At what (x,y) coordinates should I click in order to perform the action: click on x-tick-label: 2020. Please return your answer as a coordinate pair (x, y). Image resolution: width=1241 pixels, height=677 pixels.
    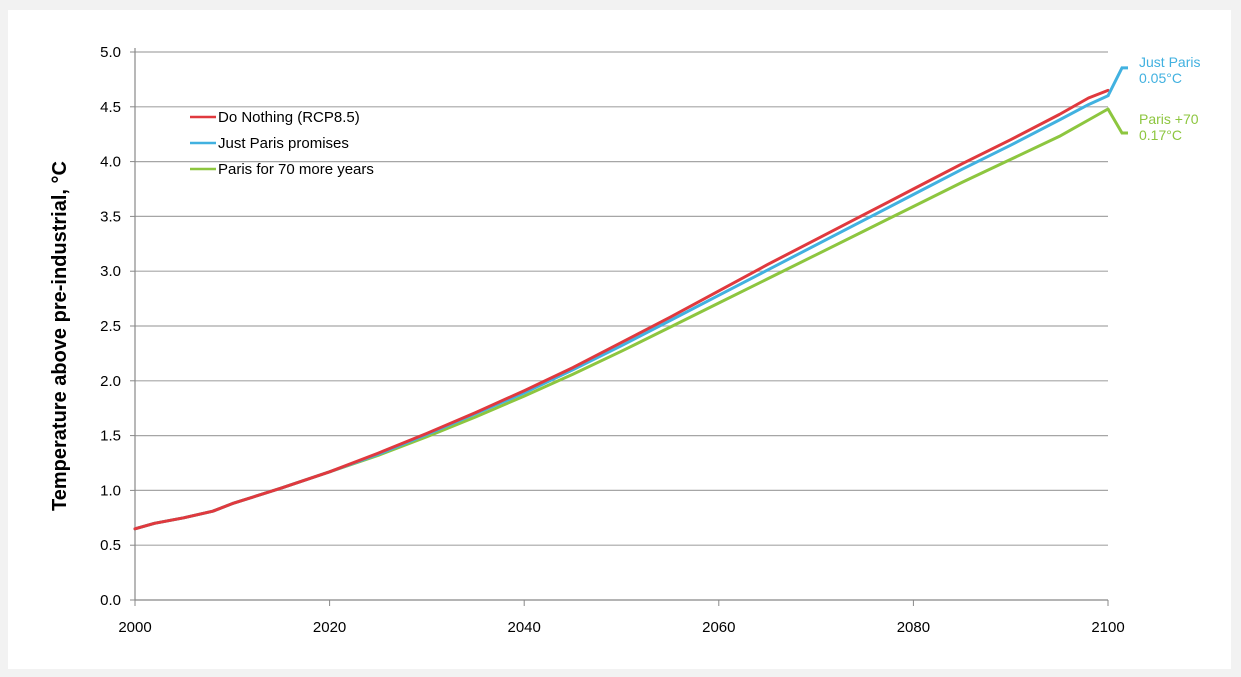
    Looking at the image, I should click on (329, 627).